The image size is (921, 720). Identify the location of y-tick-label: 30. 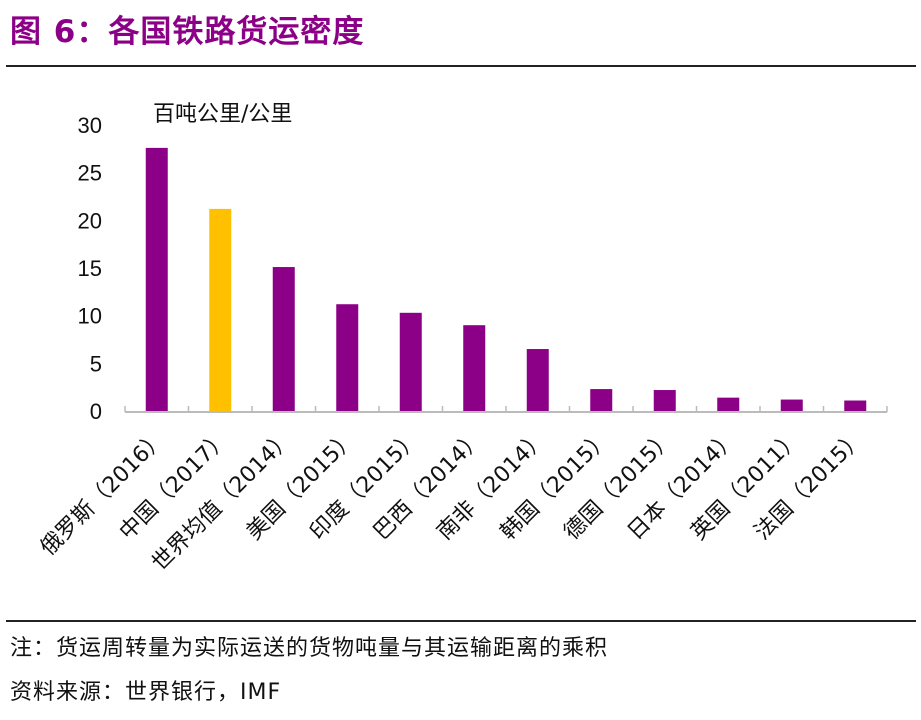
(90, 125).